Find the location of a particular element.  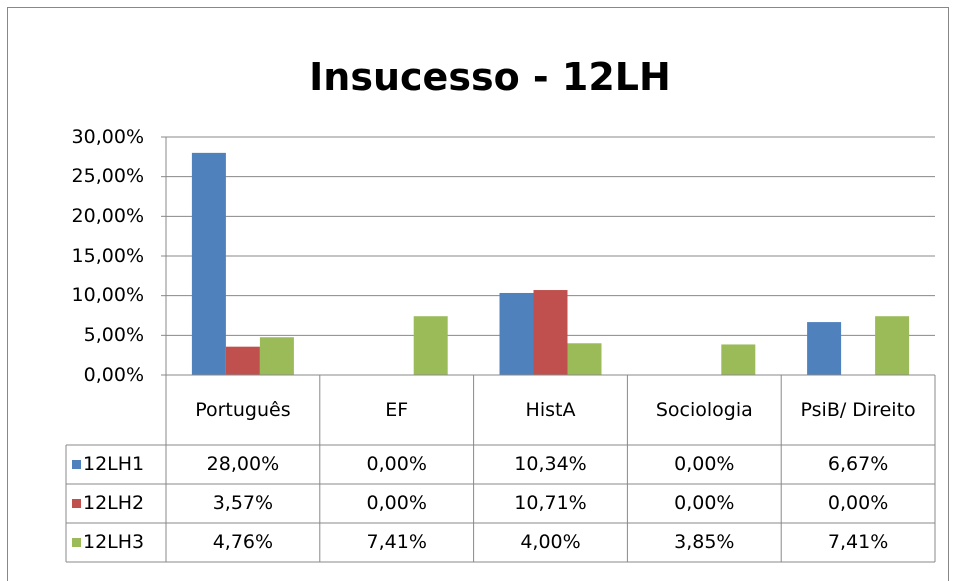

table-cell: 4,76% is located at coordinates (243, 542).